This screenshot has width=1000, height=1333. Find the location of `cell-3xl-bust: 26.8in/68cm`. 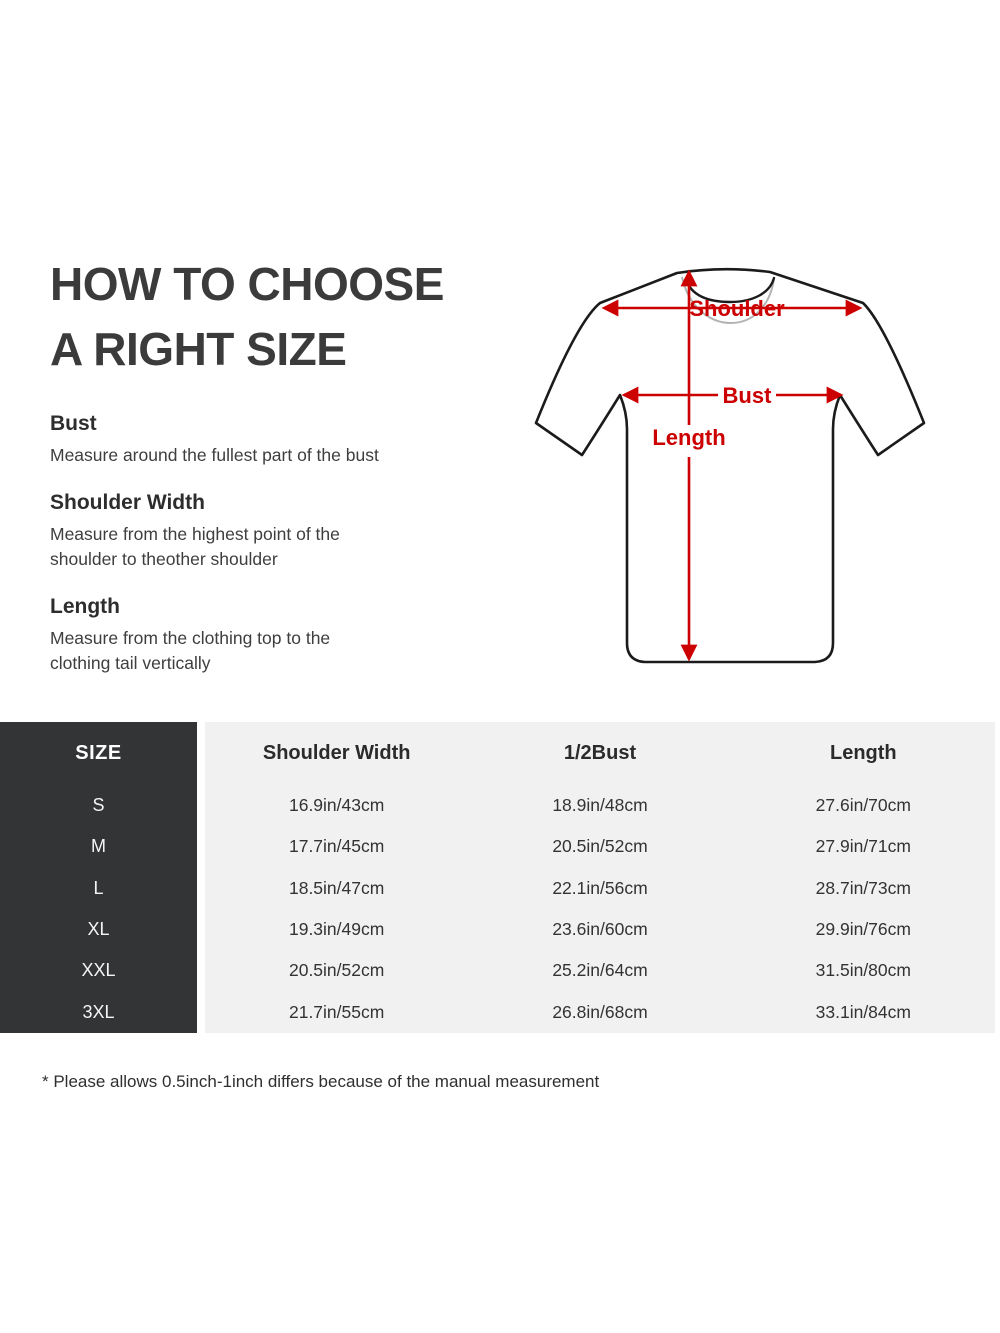

cell-3xl-bust: 26.8in/68cm is located at coordinates (600, 1011).